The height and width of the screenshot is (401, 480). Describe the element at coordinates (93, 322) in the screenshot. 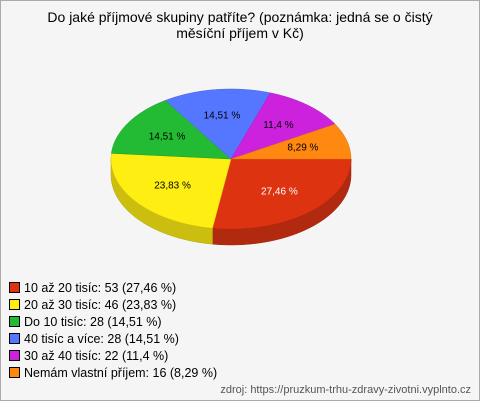

I see `legend-label: Do 10 tisíc: 28 (14,51 %)` at that location.